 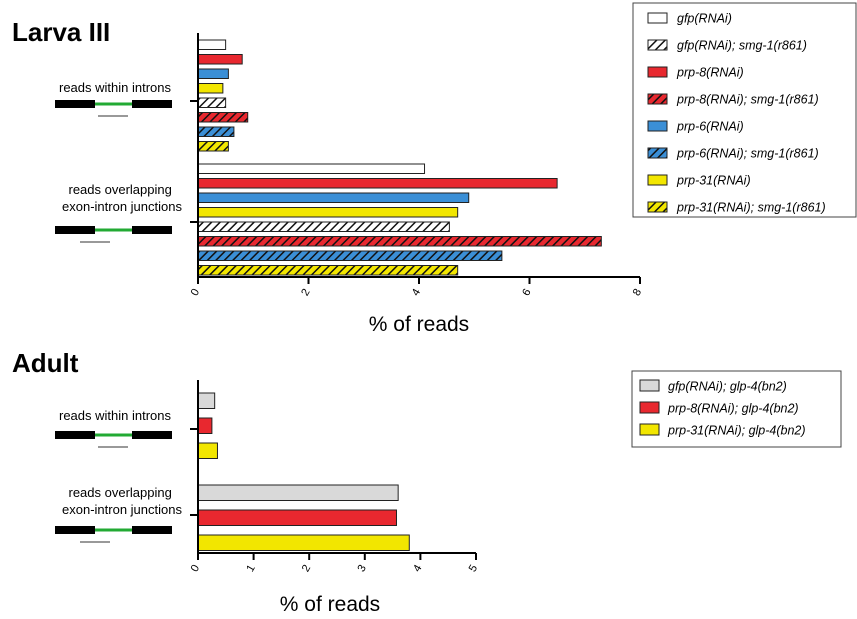 What do you see at coordinates (751, 208) in the screenshot?
I see `legend-label: prp-31(RNAi); smg-1(r861)` at bounding box center [751, 208].